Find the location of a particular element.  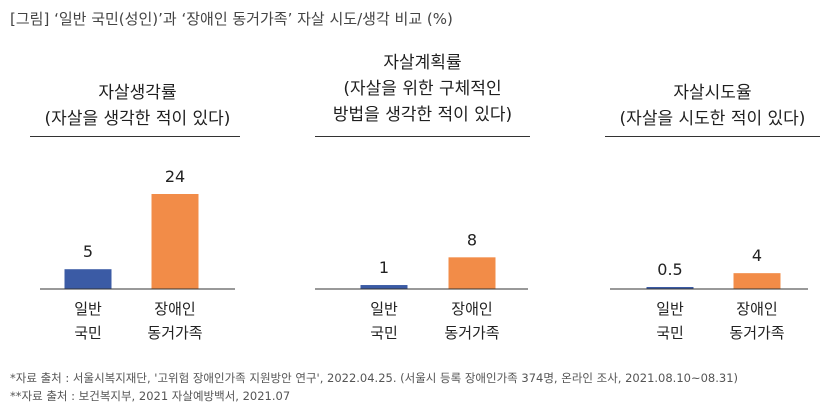

panel-title-planning: 자살계획률 (자살을 위한 구체적인 방법을 생각한 적이 있다) is located at coordinates (422, 89).